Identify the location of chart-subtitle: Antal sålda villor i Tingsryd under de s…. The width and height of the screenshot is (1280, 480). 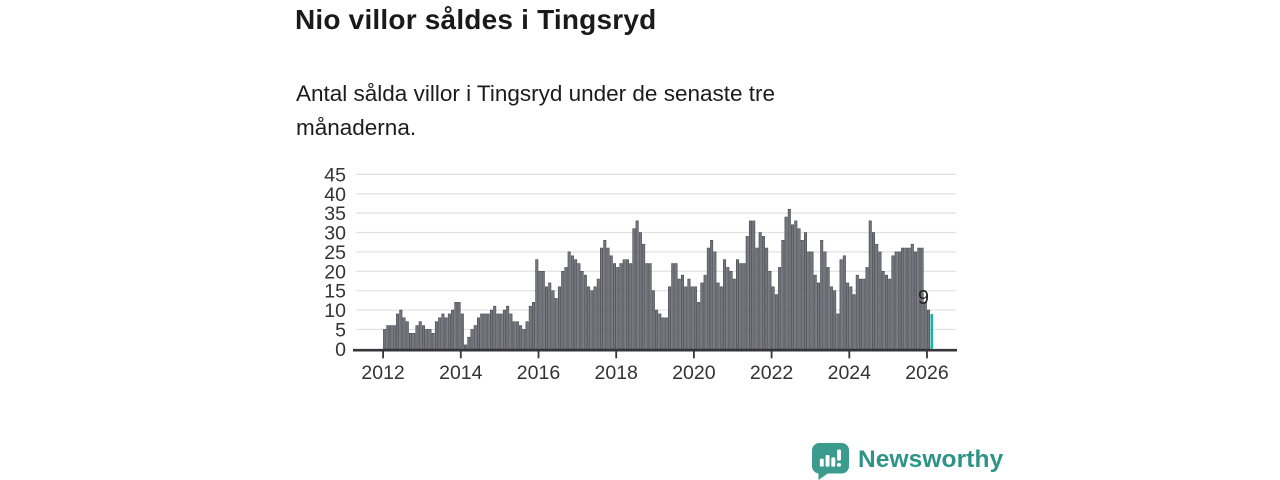
(536, 110).